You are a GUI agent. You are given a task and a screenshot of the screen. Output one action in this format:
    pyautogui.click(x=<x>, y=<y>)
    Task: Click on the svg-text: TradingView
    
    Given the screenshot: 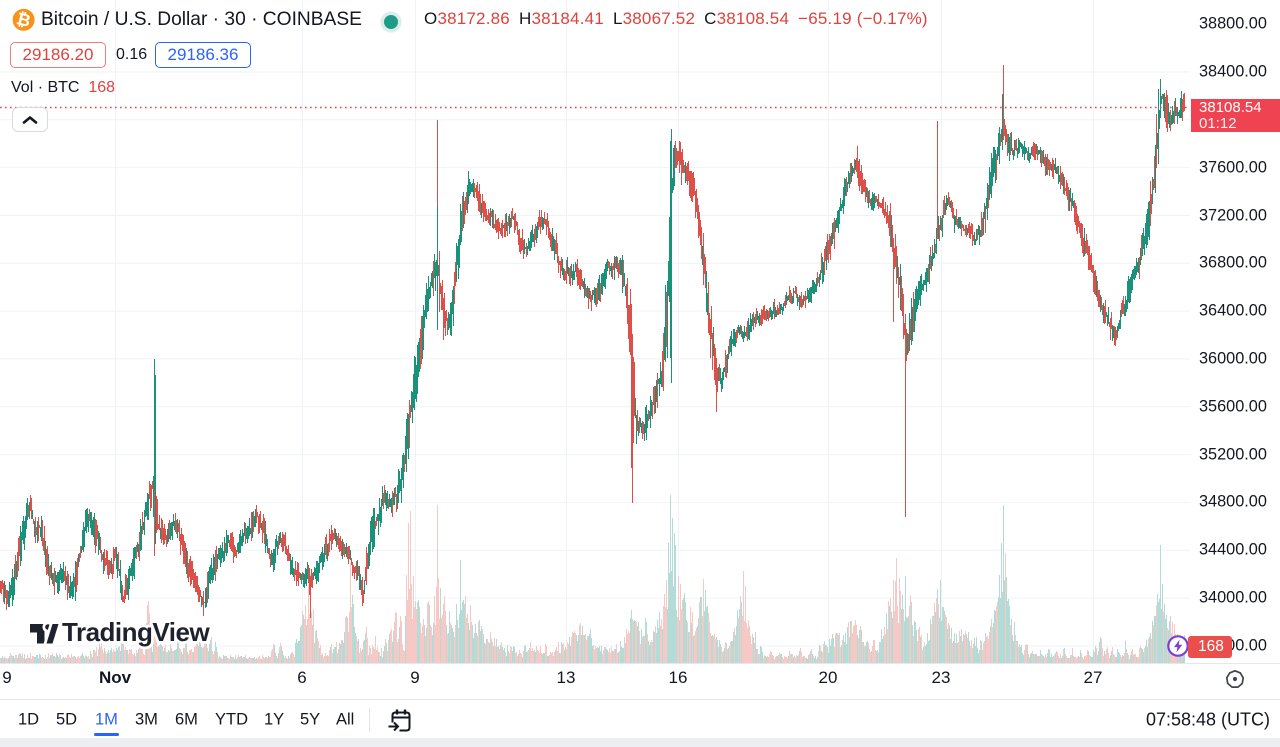 What is the action you would take?
    pyautogui.click(x=136, y=632)
    